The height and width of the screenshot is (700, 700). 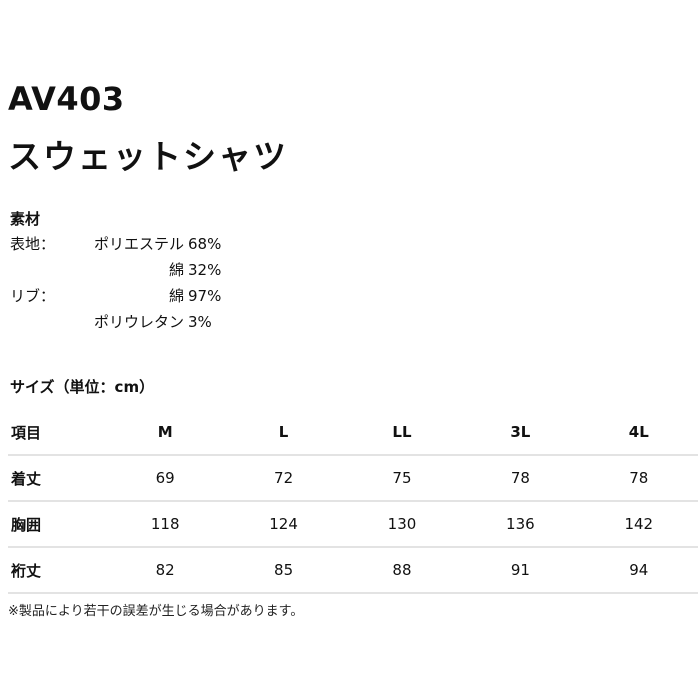 What do you see at coordinates (283, 524) in the screenshot?
I see `table-cell: 124` at bounding box center [283, 524].